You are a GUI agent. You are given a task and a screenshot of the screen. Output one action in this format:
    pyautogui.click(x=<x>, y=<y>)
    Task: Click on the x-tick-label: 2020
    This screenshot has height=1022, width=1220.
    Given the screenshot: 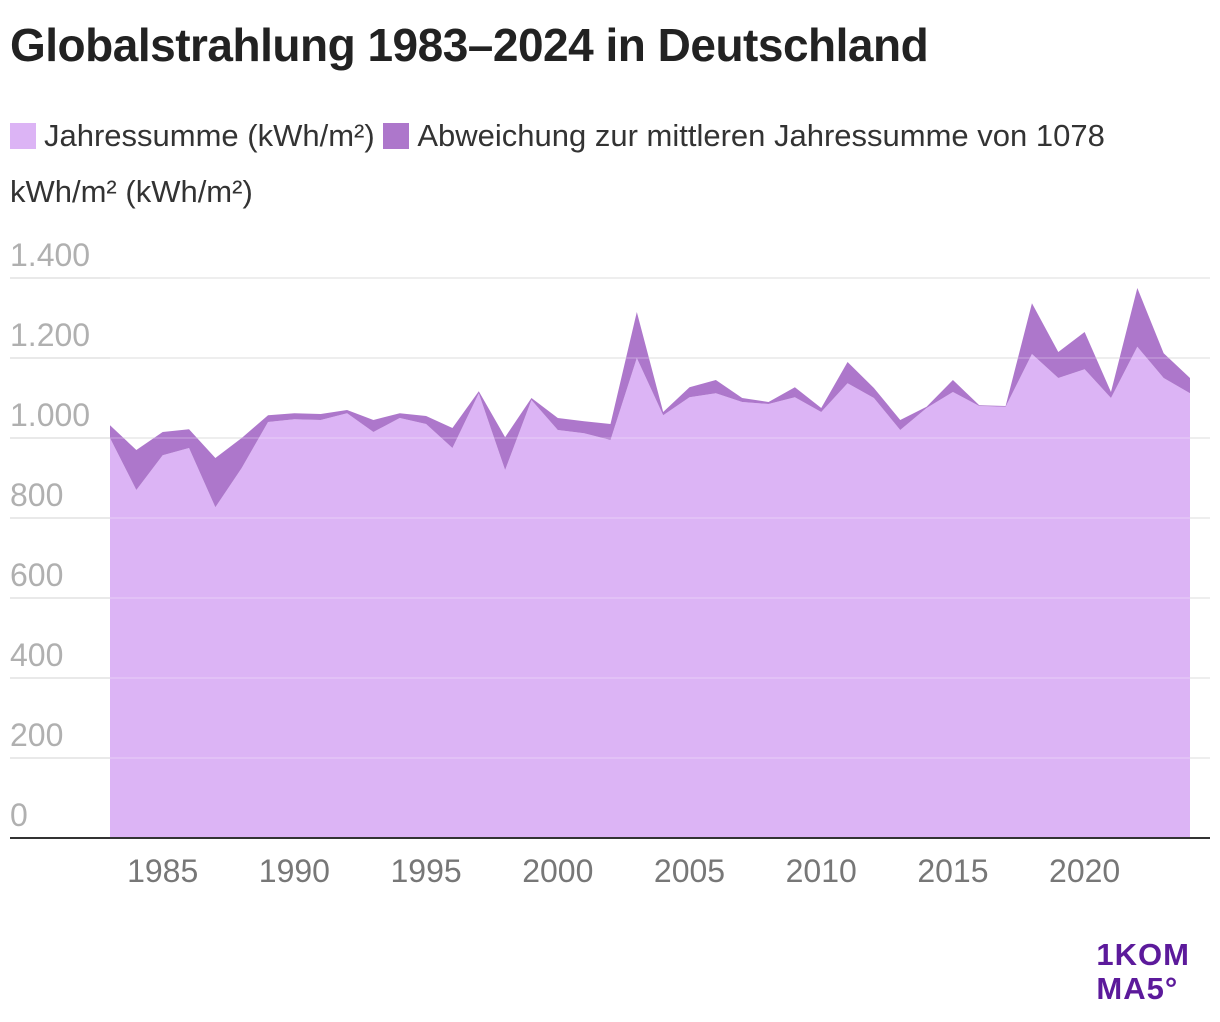 What is the action you would take?
    pyautogui.click(x=1084, y=871)
    